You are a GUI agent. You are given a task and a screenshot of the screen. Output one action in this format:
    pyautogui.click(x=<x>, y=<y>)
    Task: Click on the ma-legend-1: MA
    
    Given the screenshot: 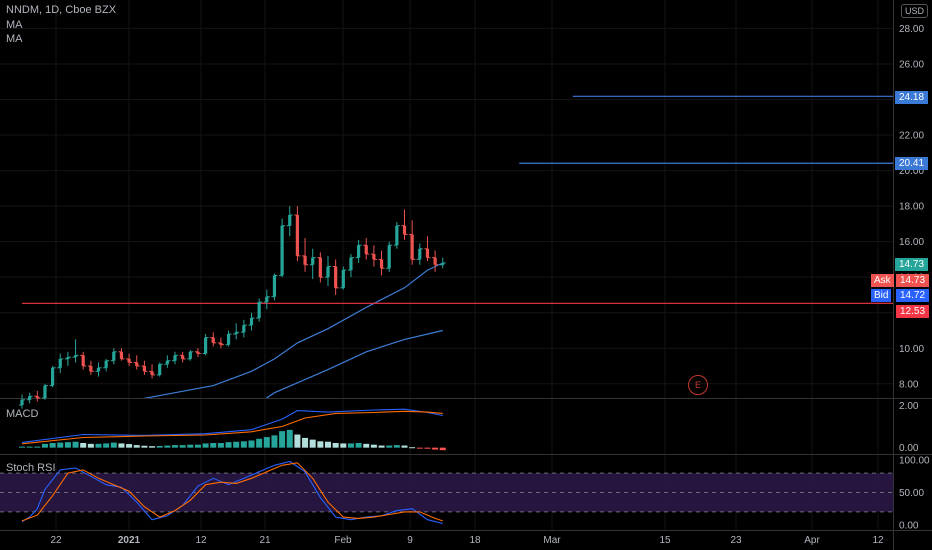 What is the action you would take?
    pyautogui.click(x=14, y=25)
    